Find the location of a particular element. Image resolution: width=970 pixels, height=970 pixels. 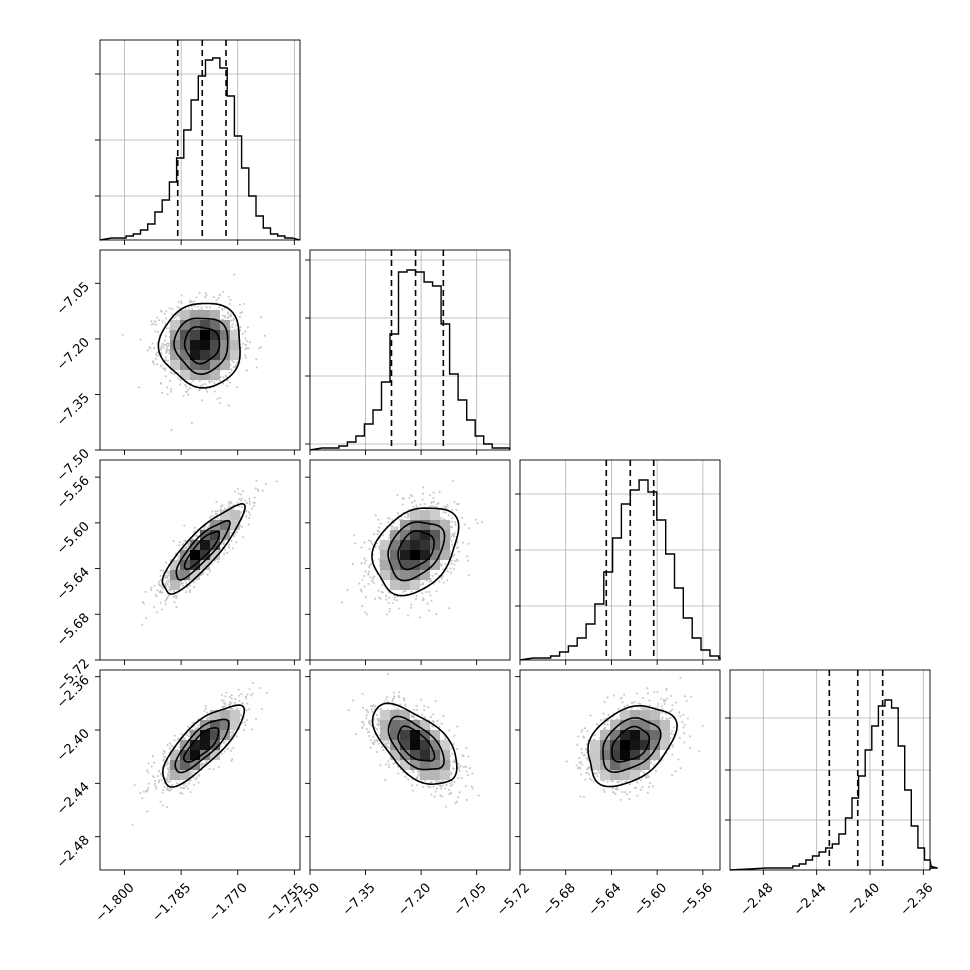

y-tick-label: −2.48 is located at coordinates (73, 852).